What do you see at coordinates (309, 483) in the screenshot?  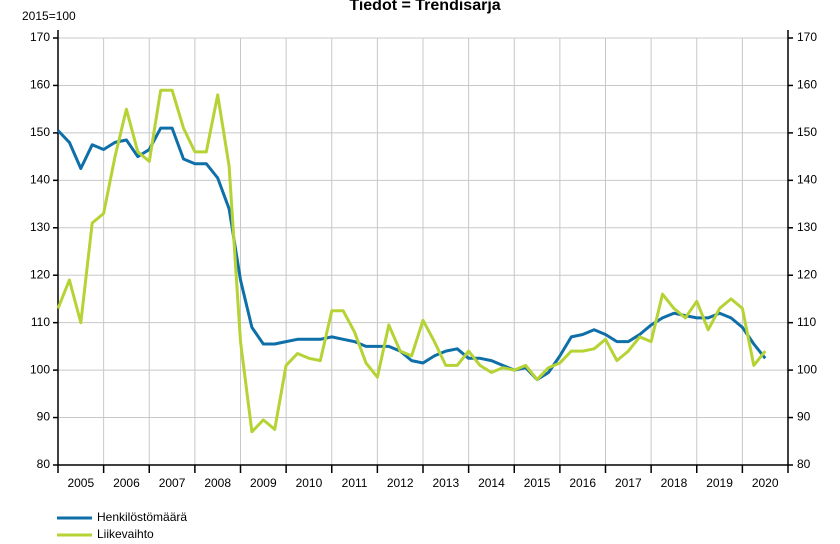 I see `x-tick-label: 2010` at bounding box center [309, 483].